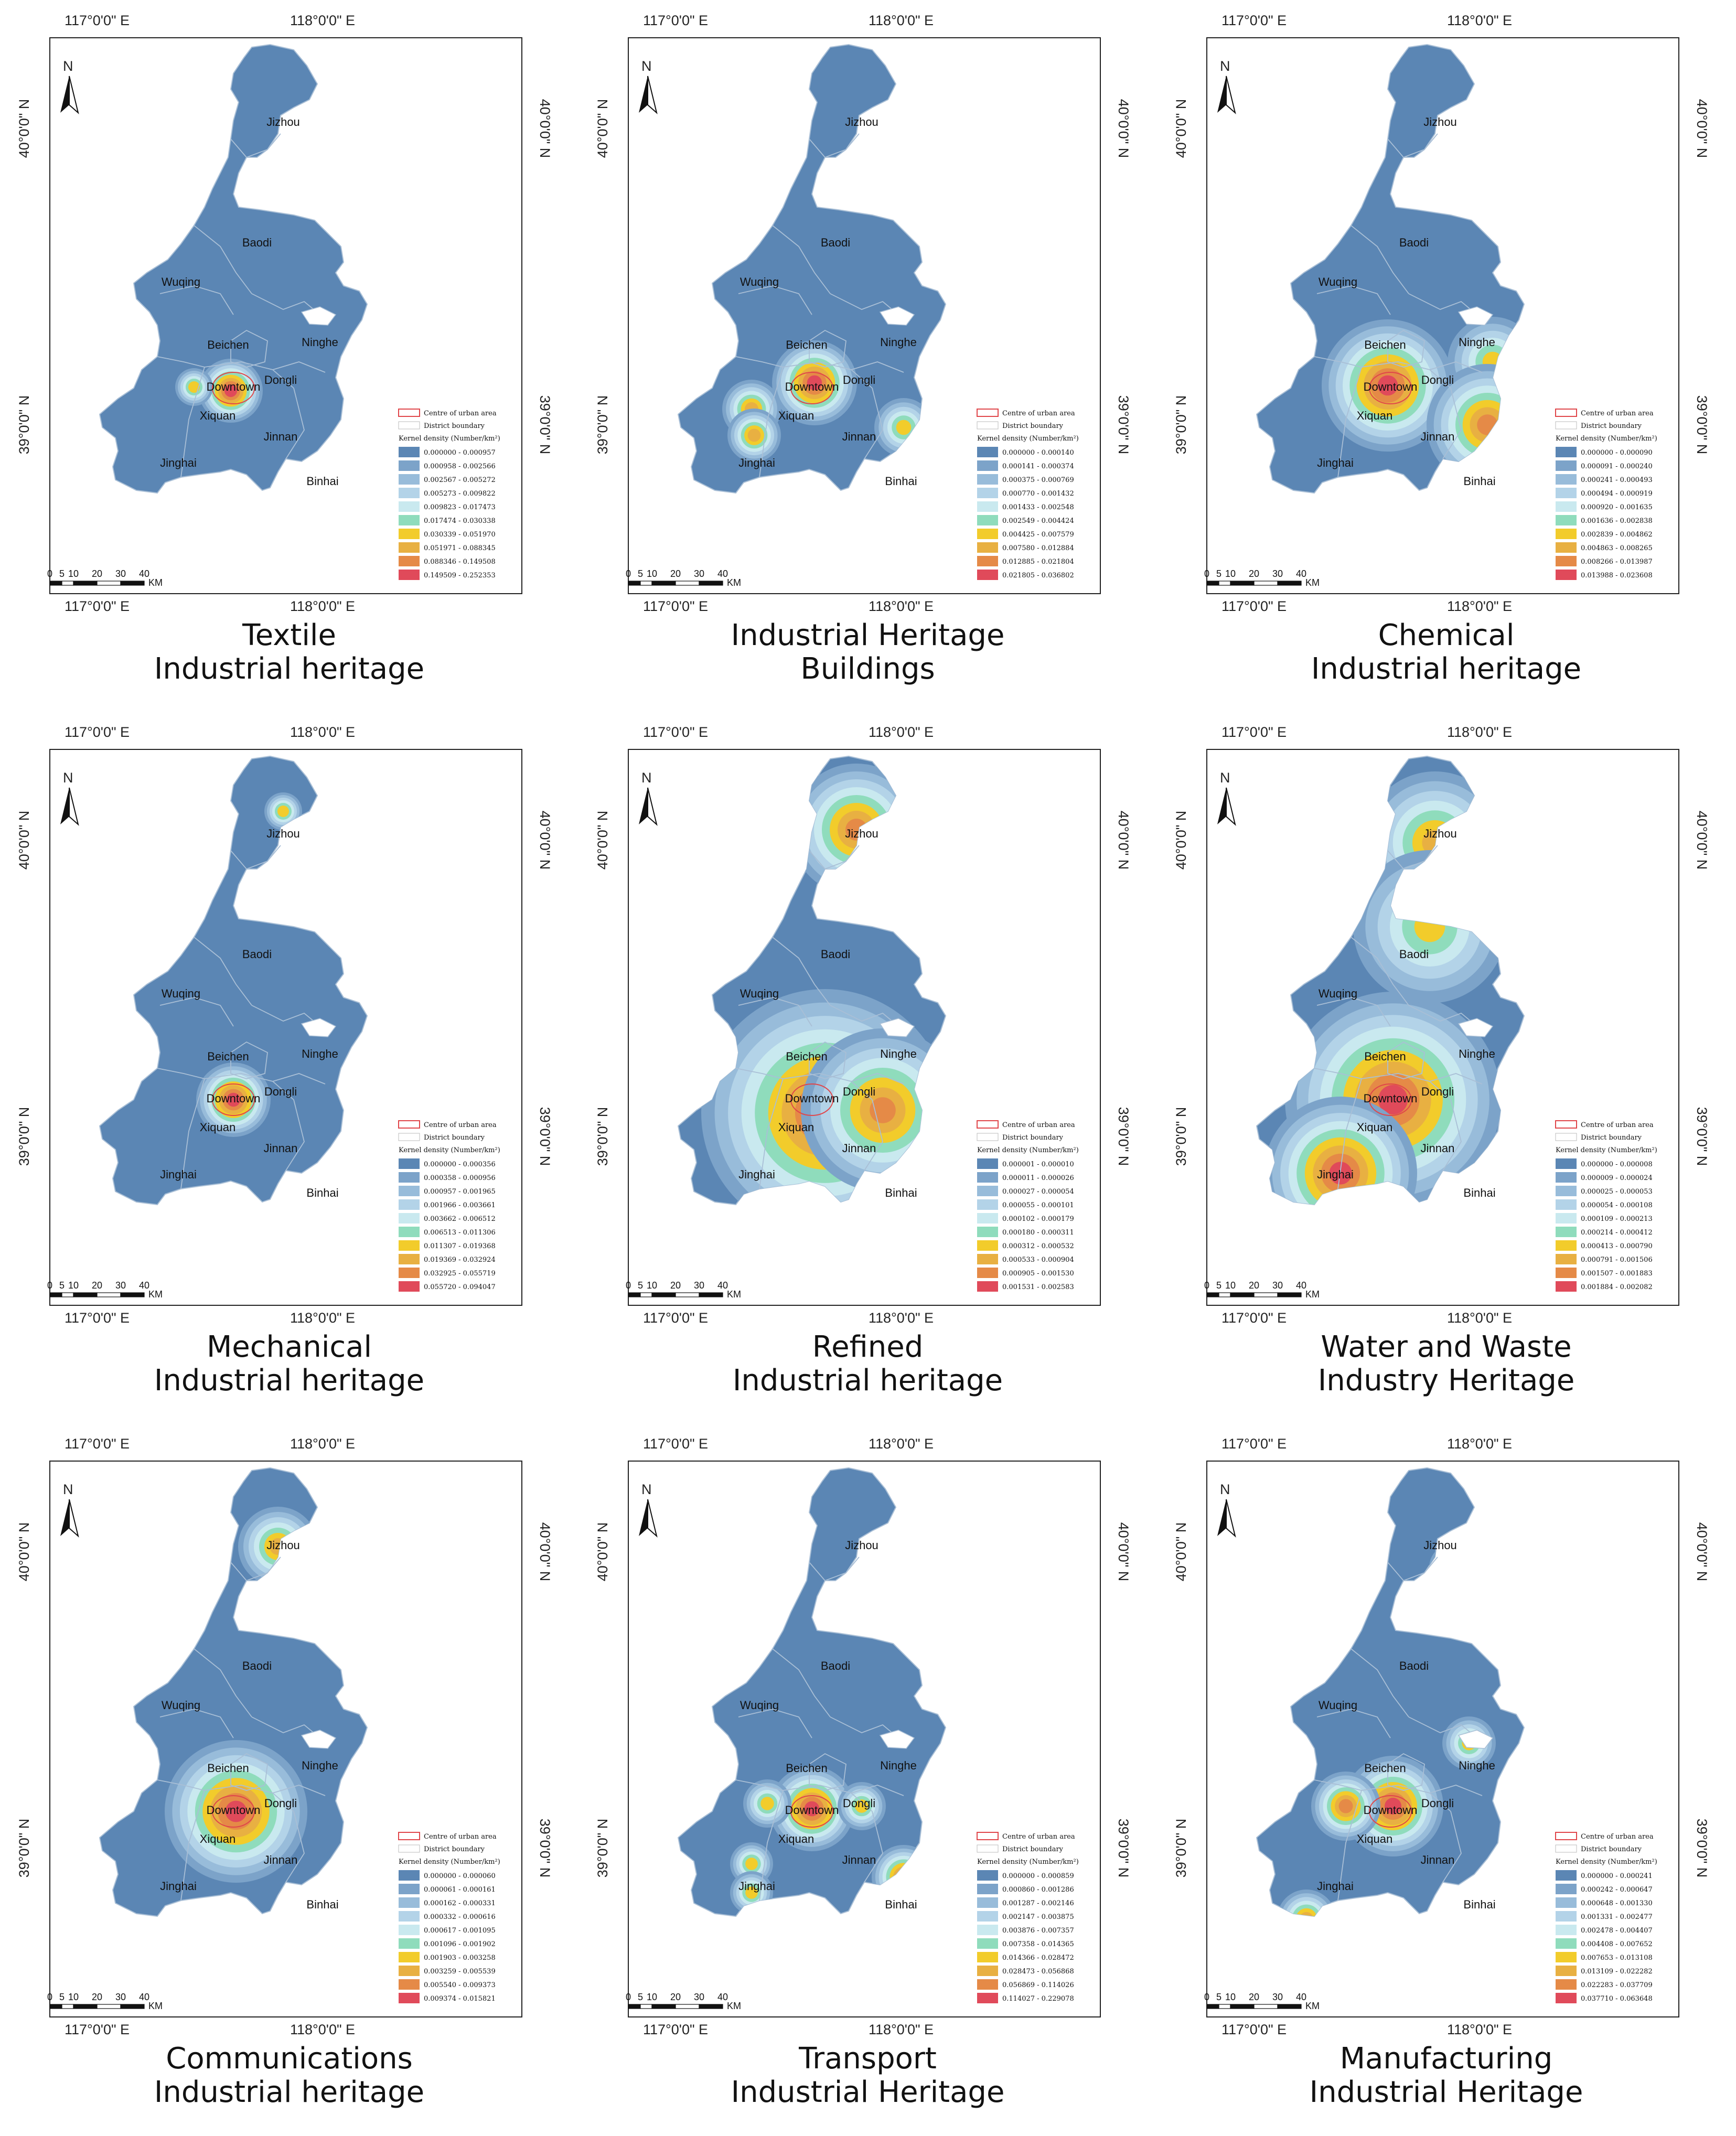 The width and height of the screenshot is (1736, 2136). I want to click on district-label: Dongli, so click(1438, 1803).